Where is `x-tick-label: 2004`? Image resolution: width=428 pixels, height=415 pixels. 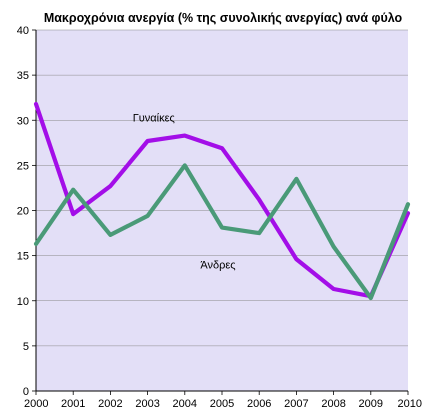 x-tick-label: 2004 is located at coordinates (185, 404).